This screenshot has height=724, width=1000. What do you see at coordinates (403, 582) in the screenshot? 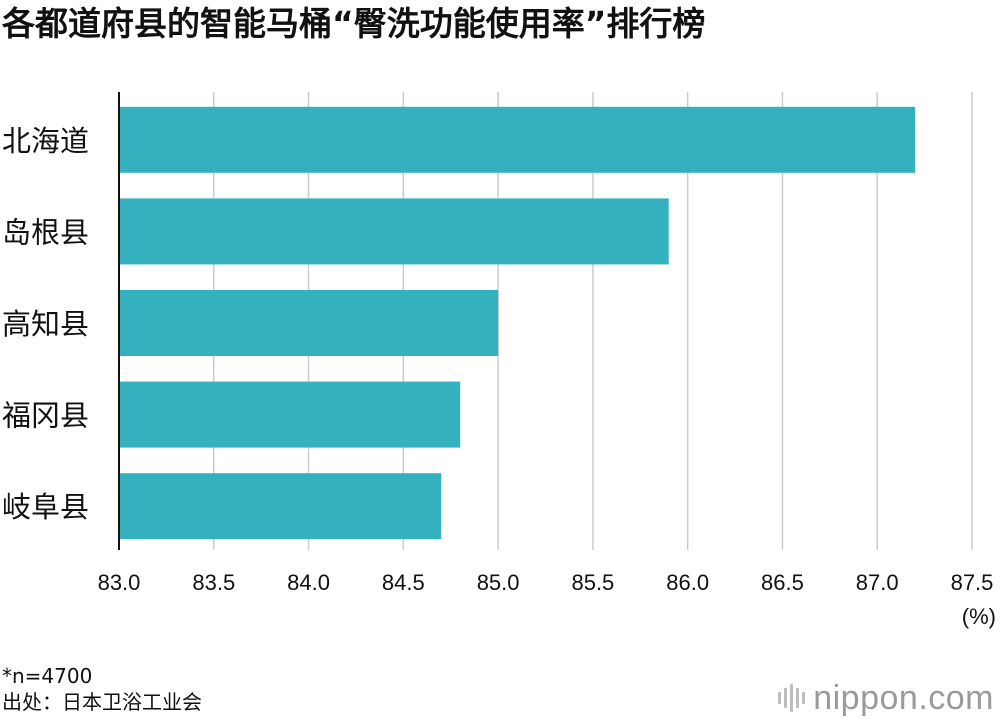
I see `x-tick-label: 84.5` at bounding box center [403, 582].